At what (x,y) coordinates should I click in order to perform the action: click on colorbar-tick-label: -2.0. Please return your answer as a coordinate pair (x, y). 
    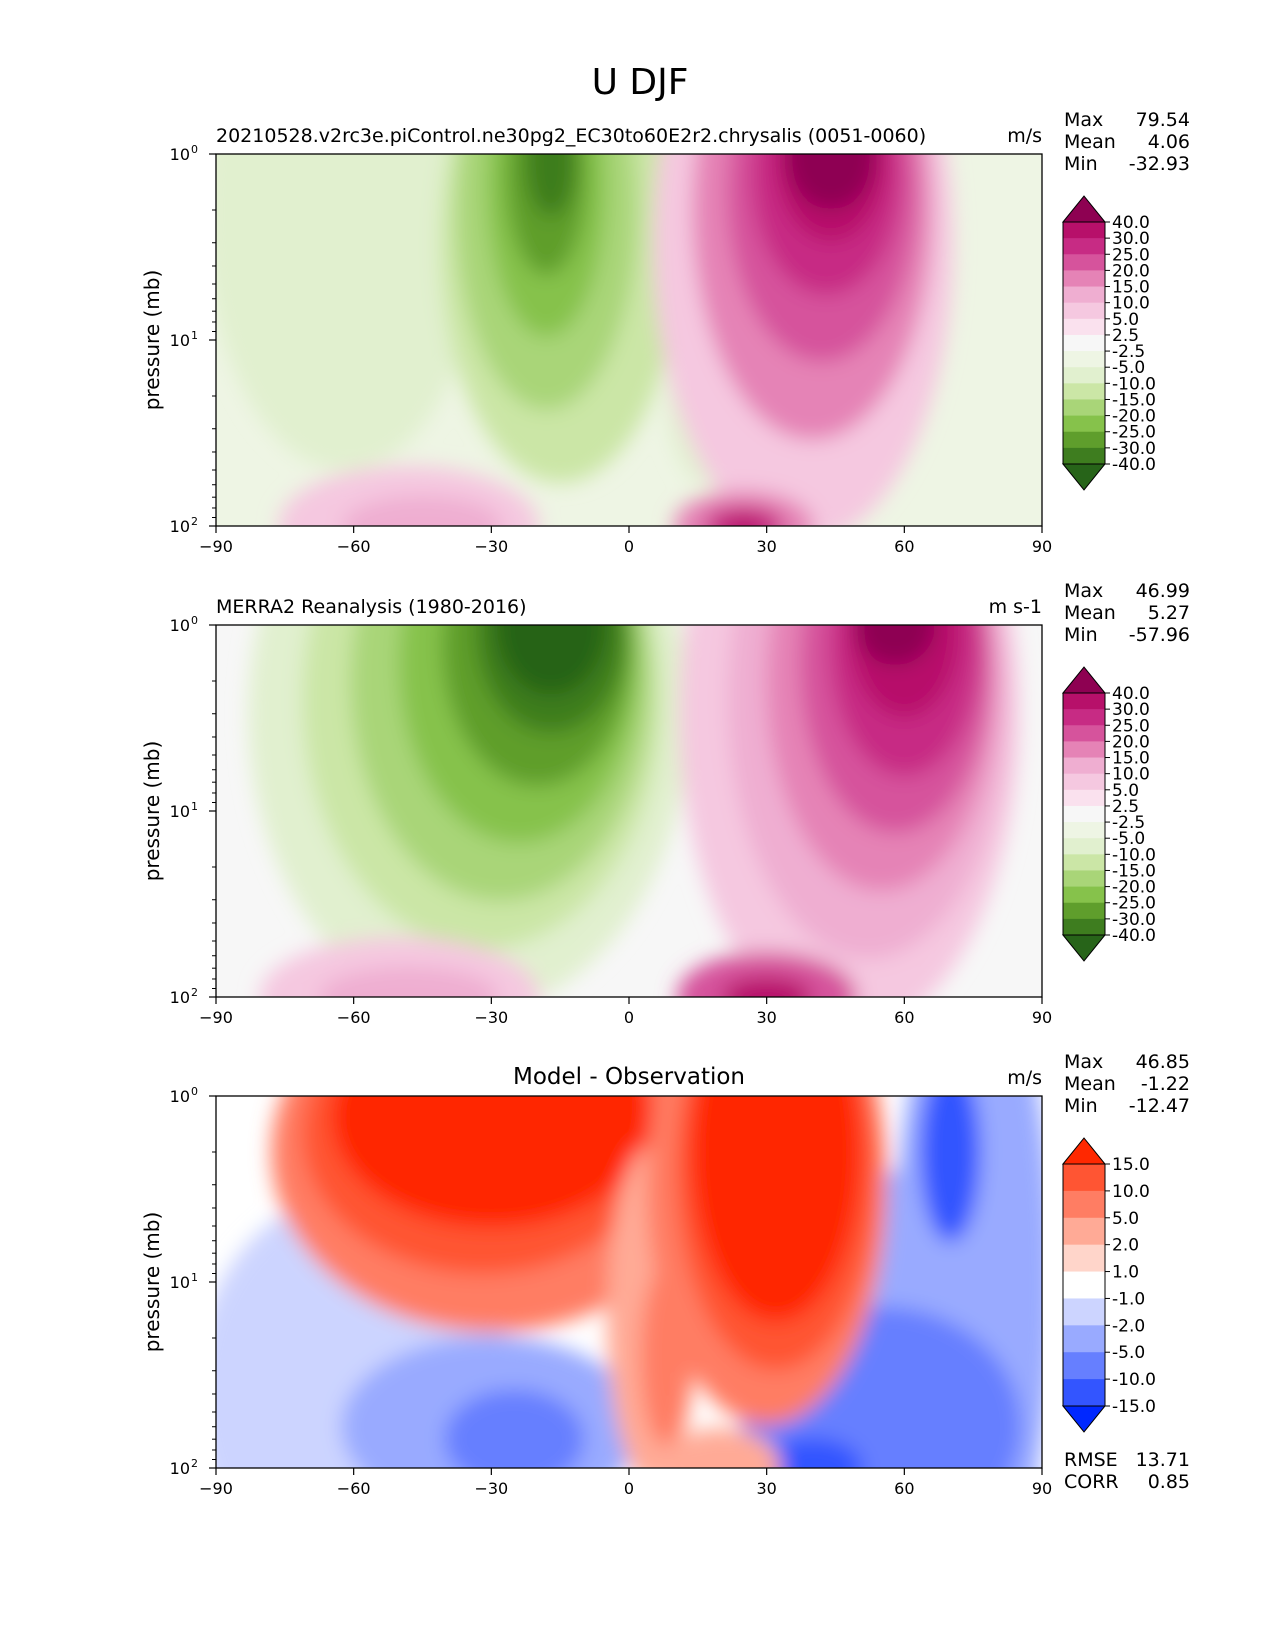
    Looking at the image, I should click on (1128, 1326).